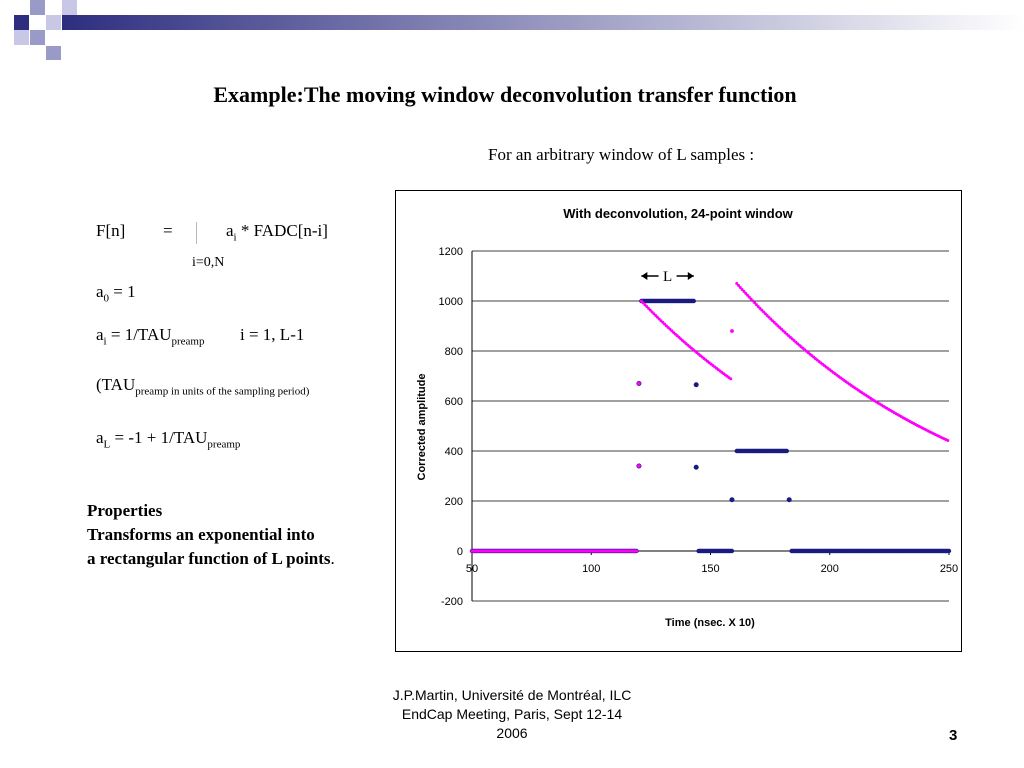 The image size is (1024, 768). I want to click on formula-ai-range: i = 1, L-1, so click(272, 334).